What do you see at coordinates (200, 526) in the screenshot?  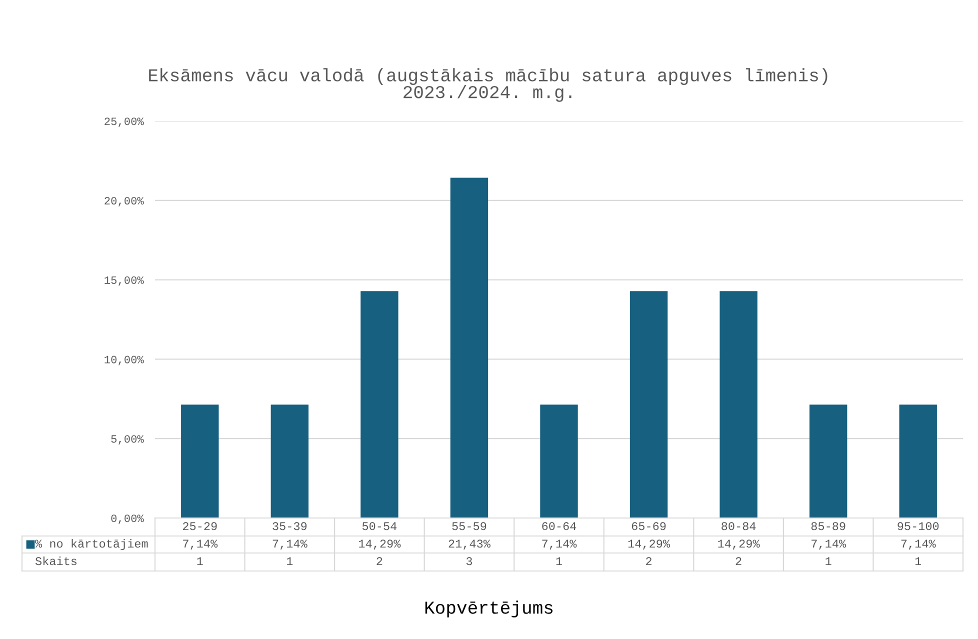 I see `x-tick-label: 25-29` at bounding box center [200, 526].